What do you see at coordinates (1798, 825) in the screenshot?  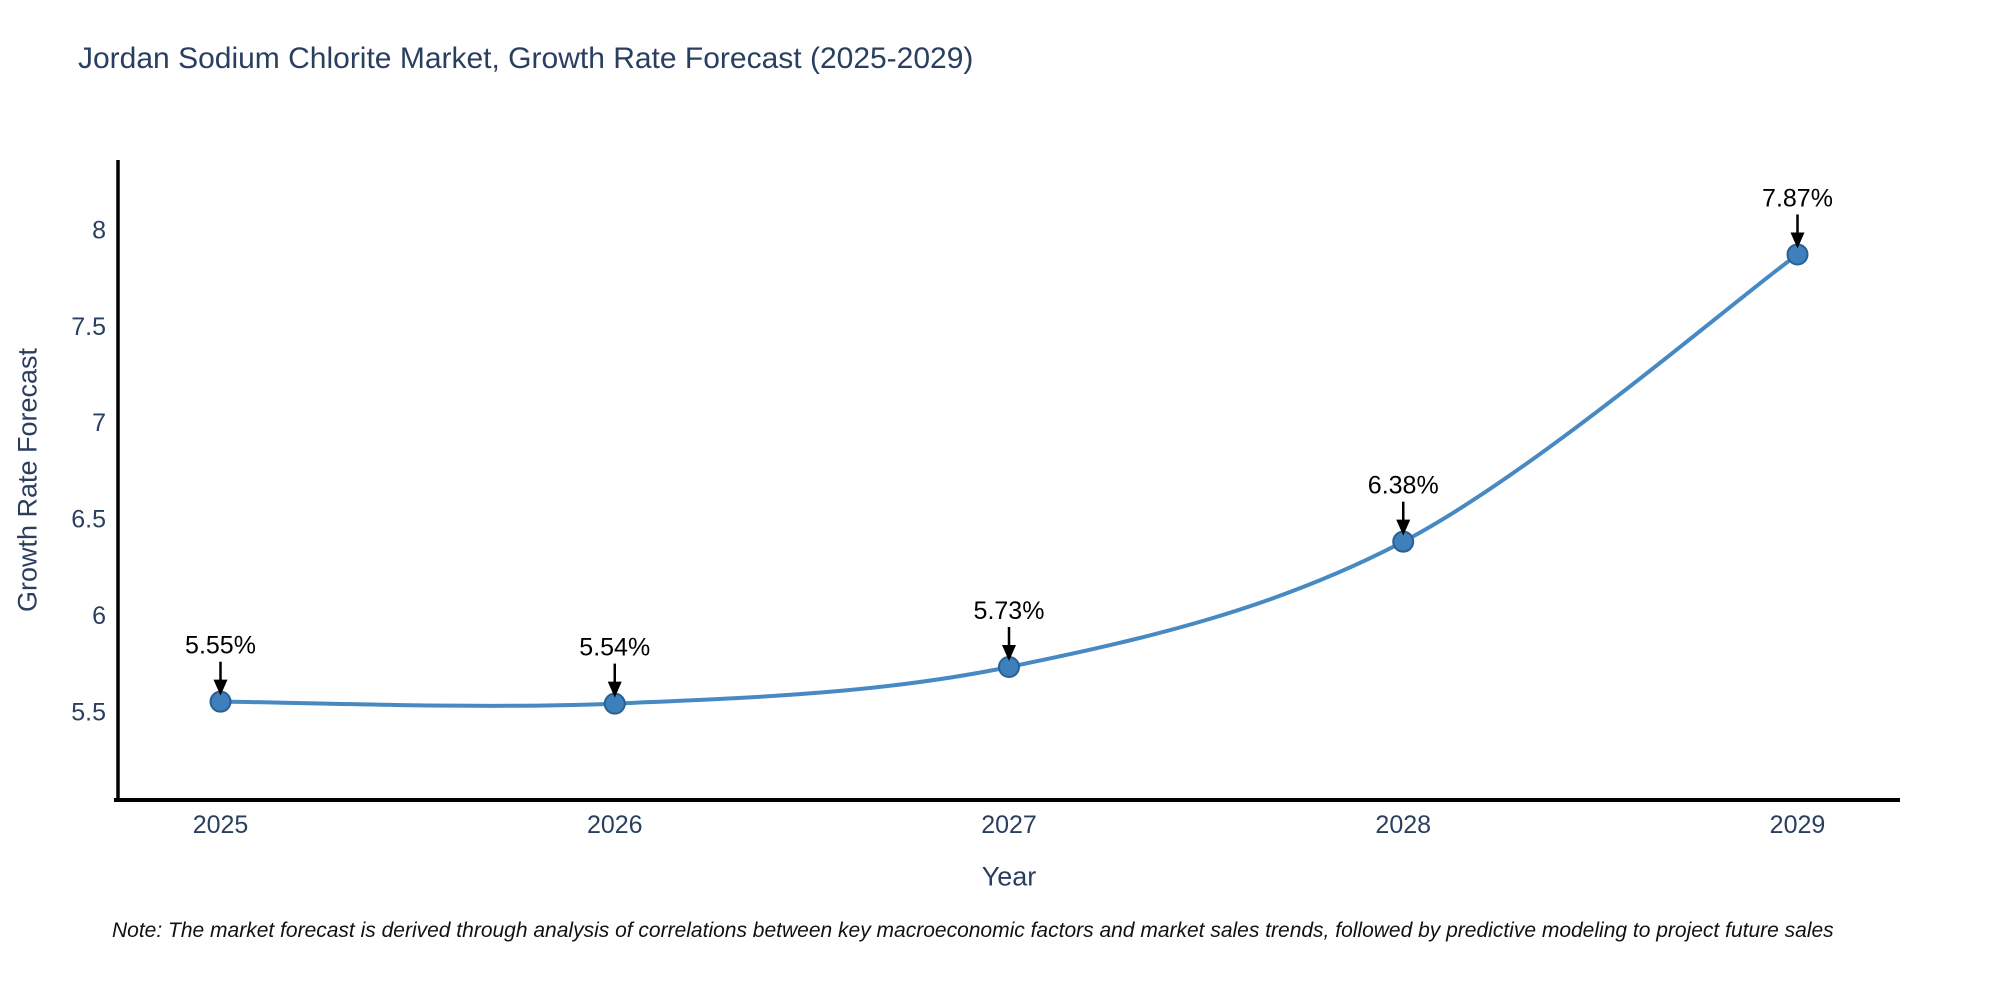 I see `x-tick-label: 2029` at bounding box center [1798, 825].